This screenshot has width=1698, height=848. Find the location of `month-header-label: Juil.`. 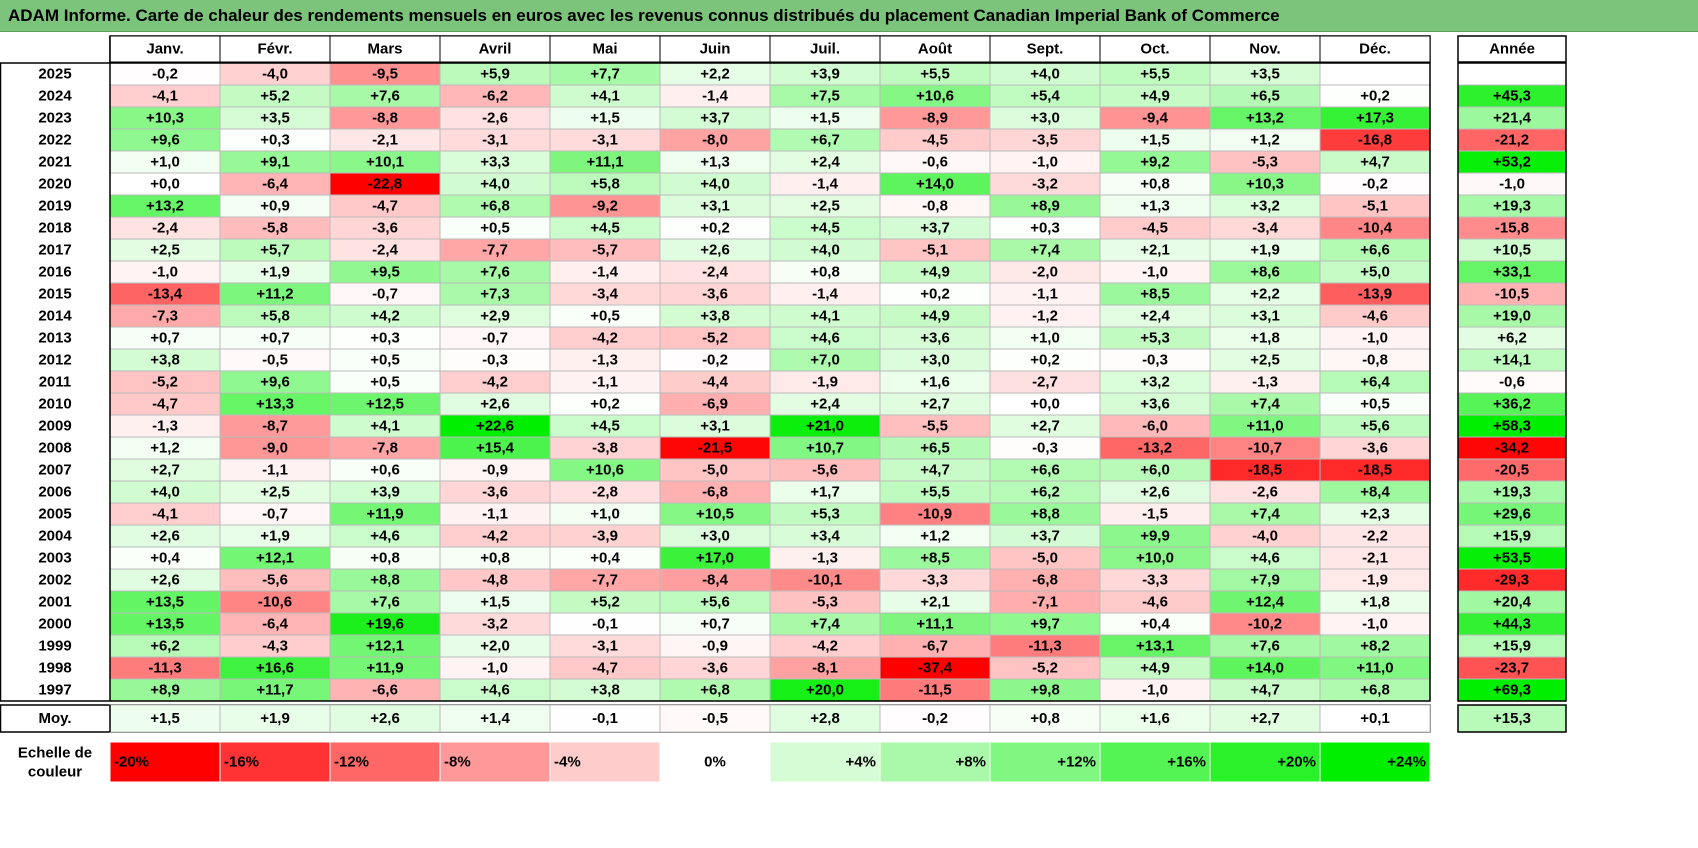

month-header-label: Juil. is located at coordinates (825, 49).